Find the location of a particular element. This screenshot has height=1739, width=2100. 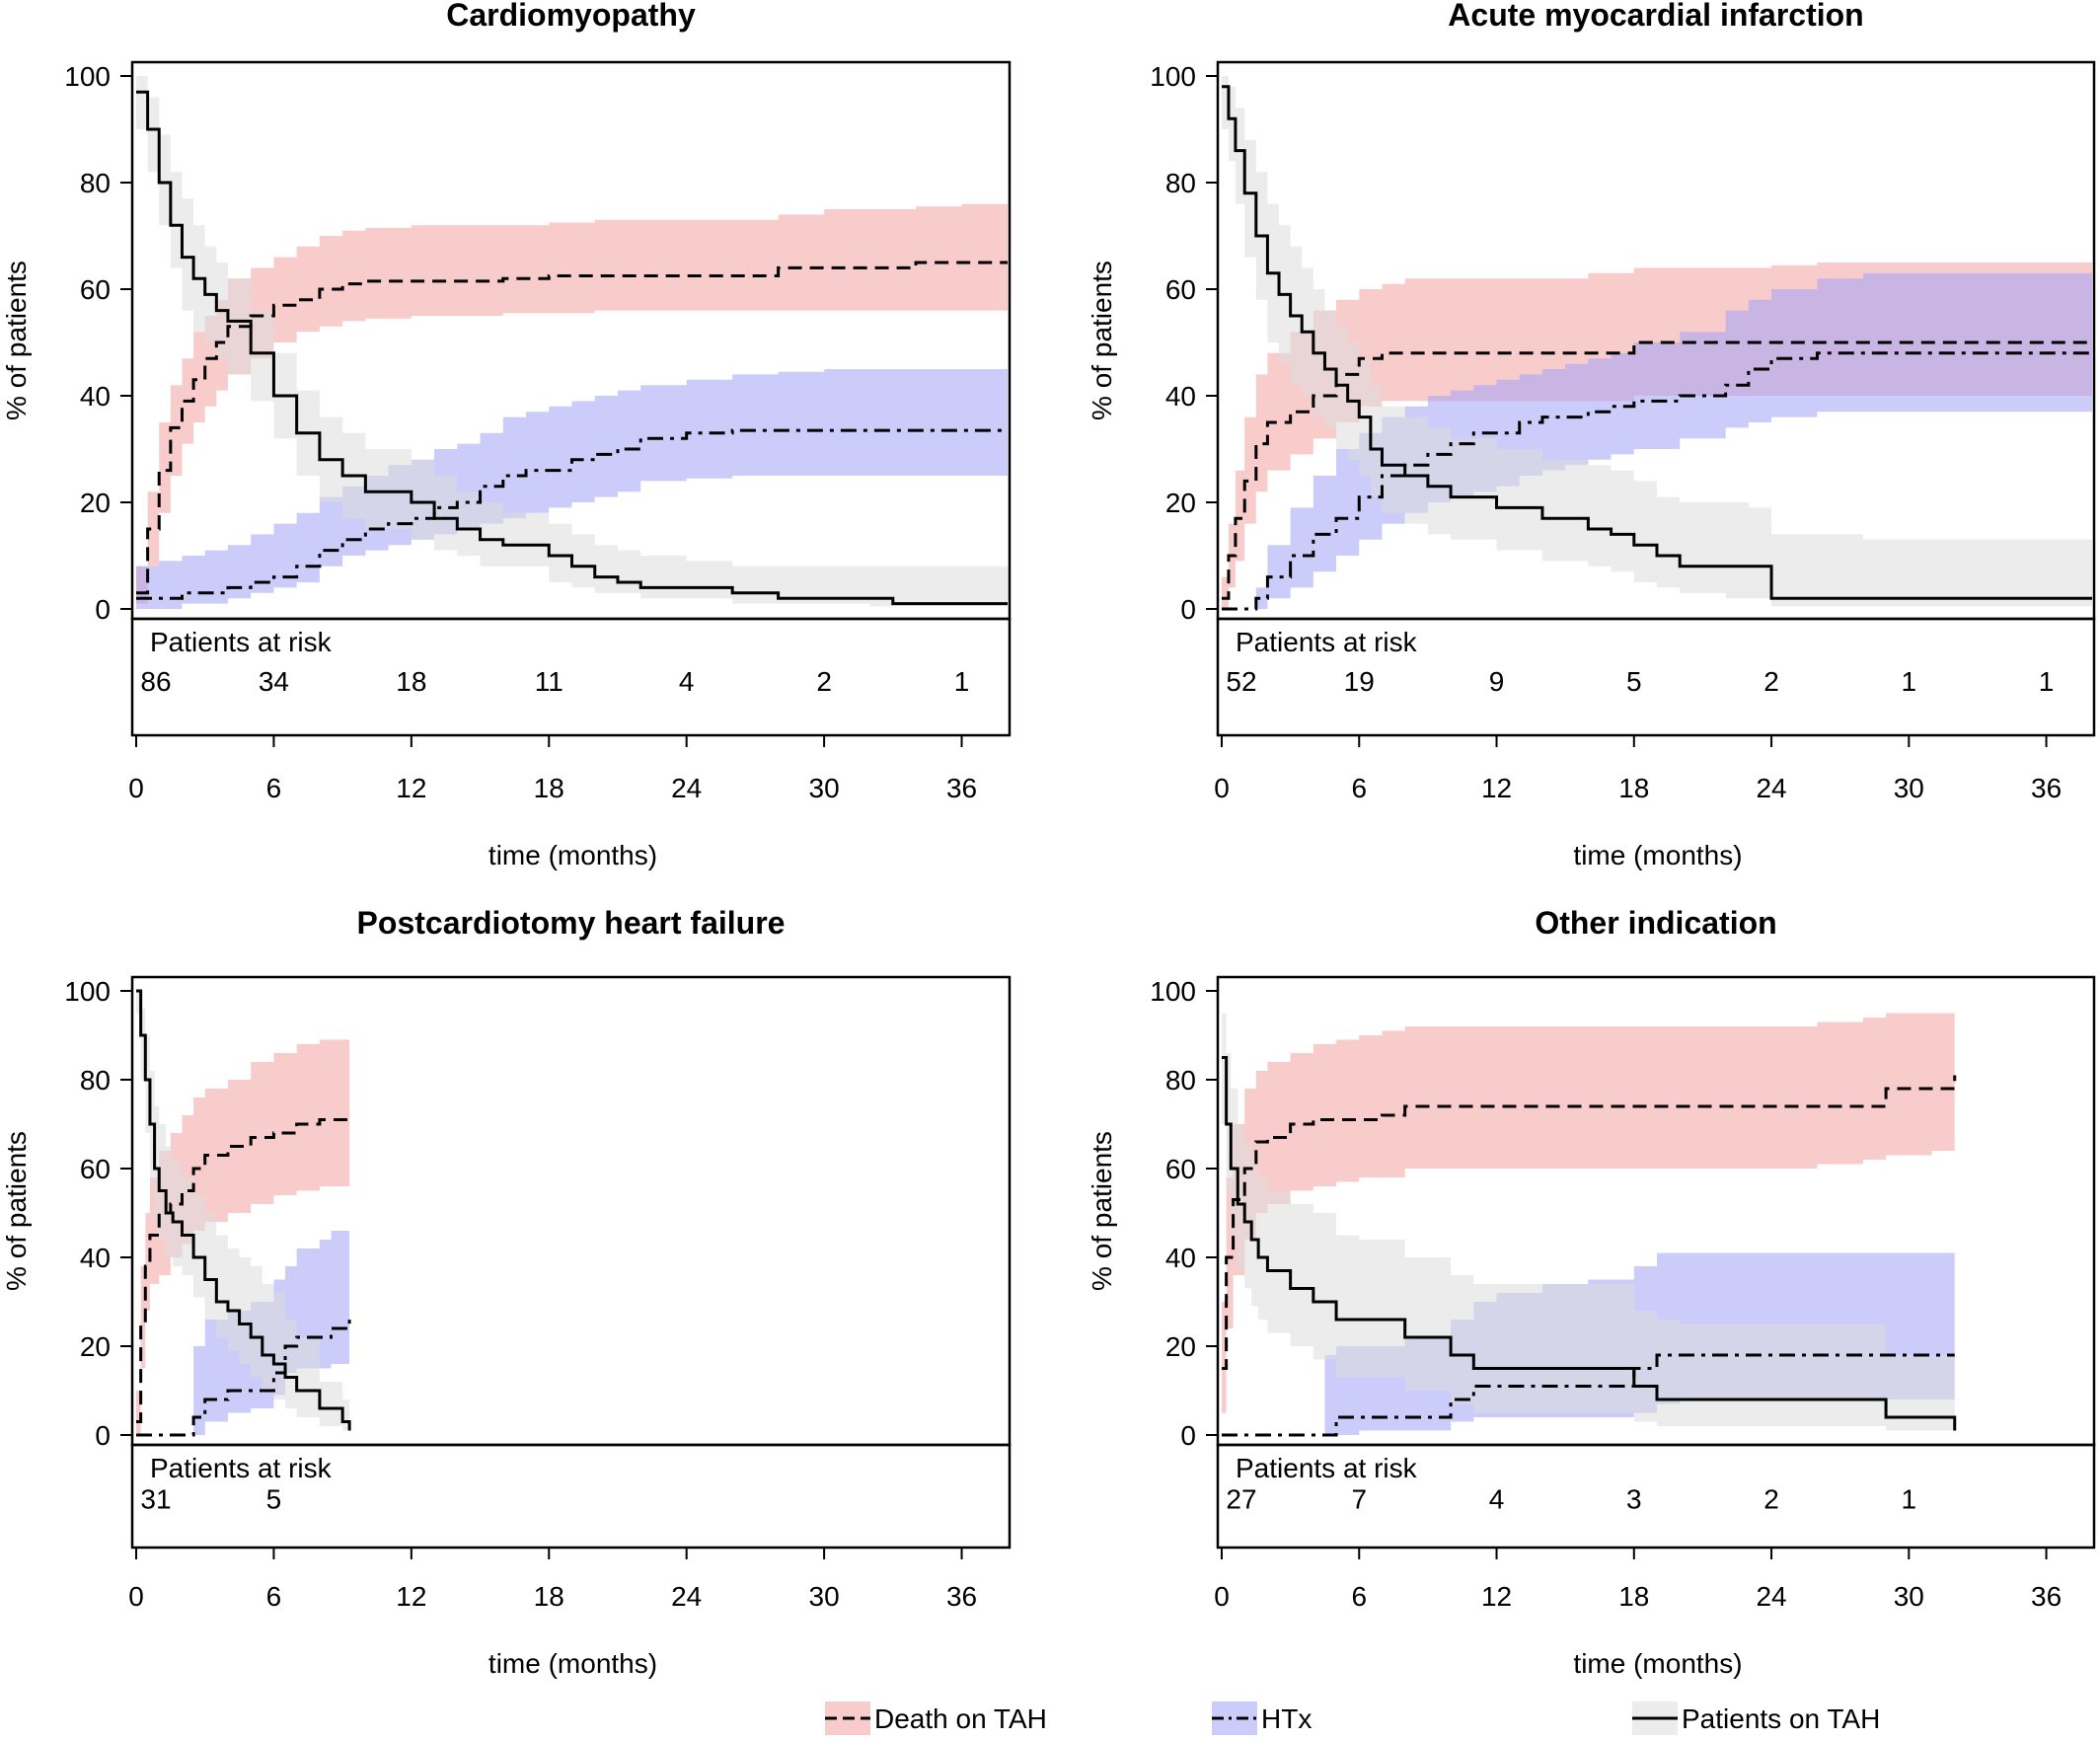

legend-label: Death on TAH is located at coordinates (960, 1718).